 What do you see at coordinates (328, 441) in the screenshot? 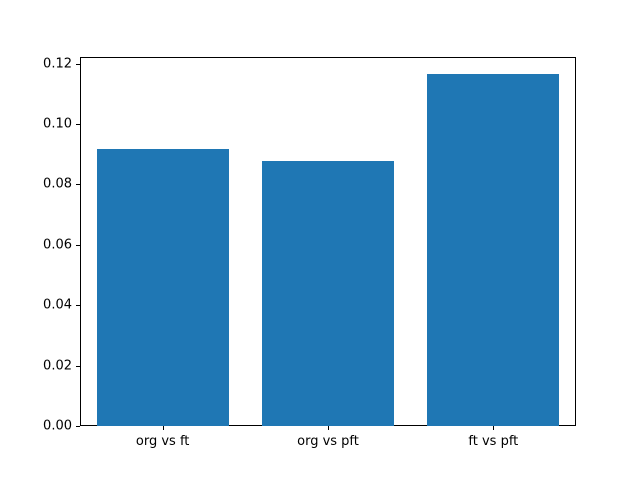
I see `x-tick-label: org vs pft` at bounding box center [328, 441].